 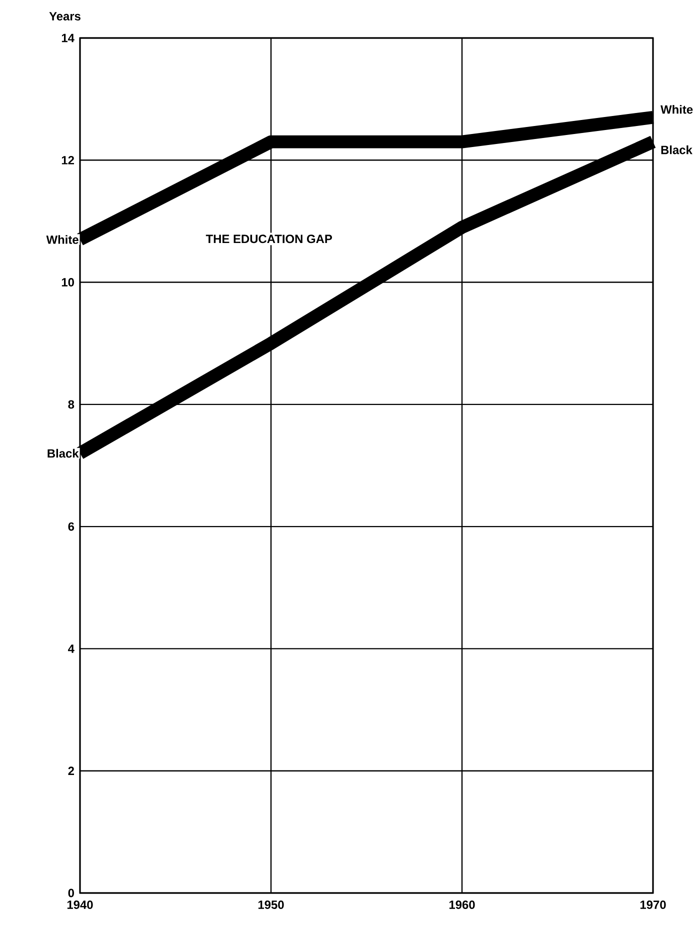 I want to click on y-tick-label: 10, so click(x=68, y=282).